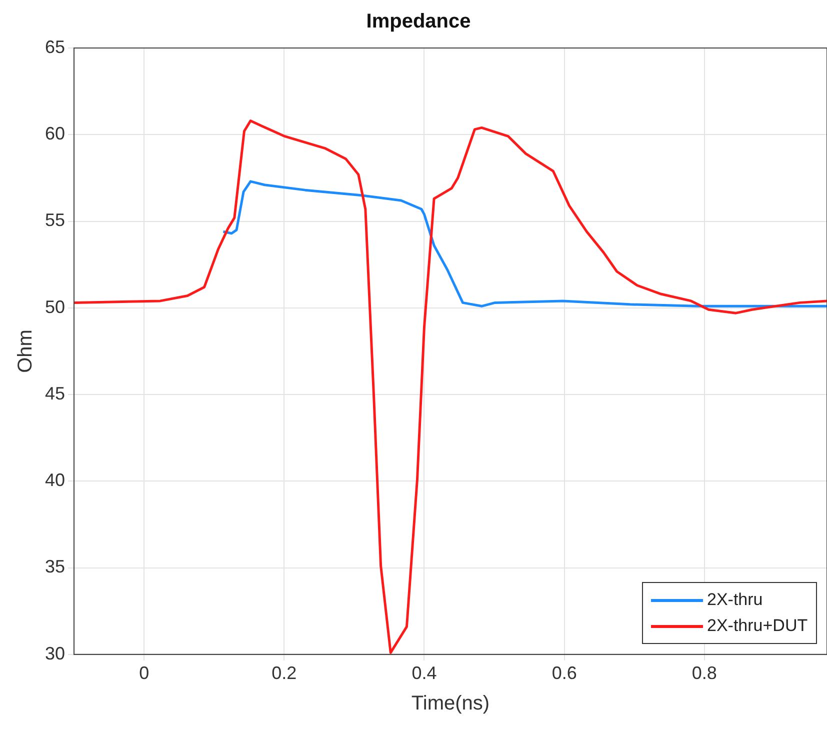 The height and width of the screenshot is (730, 827). Describe the element at coordinates (55, 566) in the screenshot. I see `y-tick-label: 35` at that location.